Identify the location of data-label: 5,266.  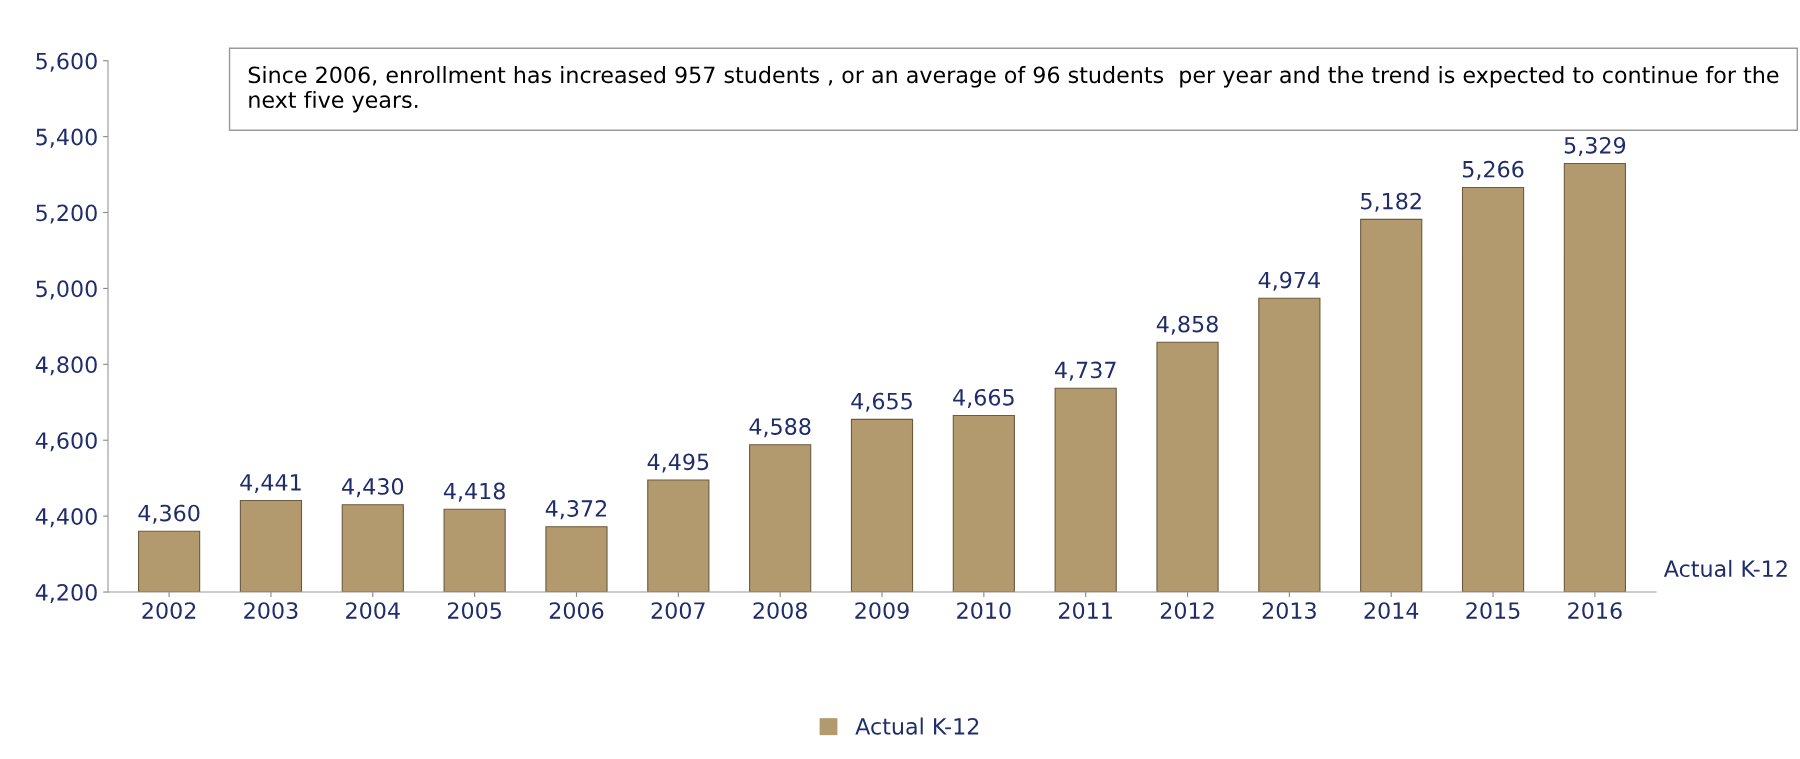
(1493, 170).